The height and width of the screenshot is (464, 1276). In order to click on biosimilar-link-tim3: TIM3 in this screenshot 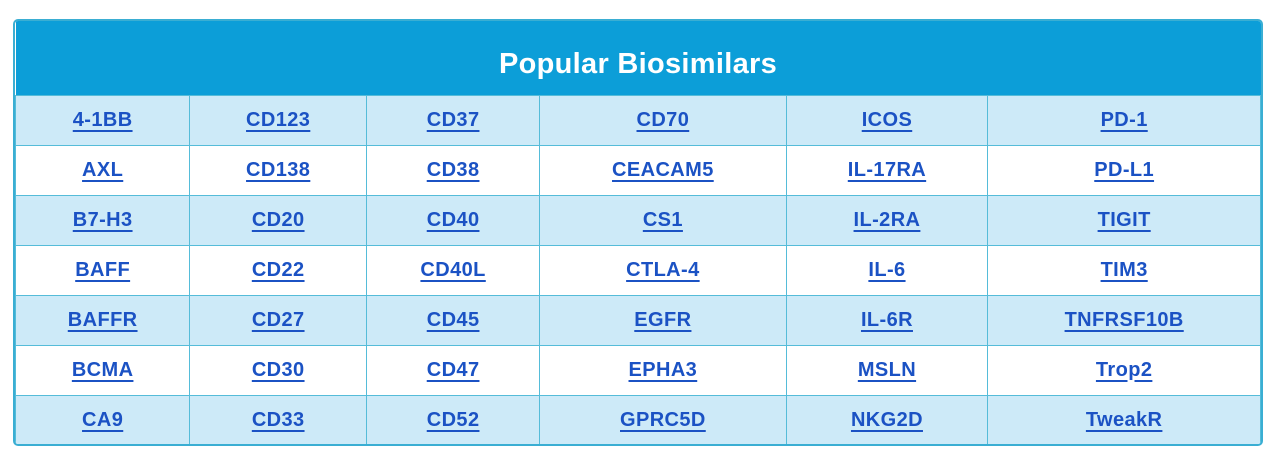, I will do `click(1124, 269)`.